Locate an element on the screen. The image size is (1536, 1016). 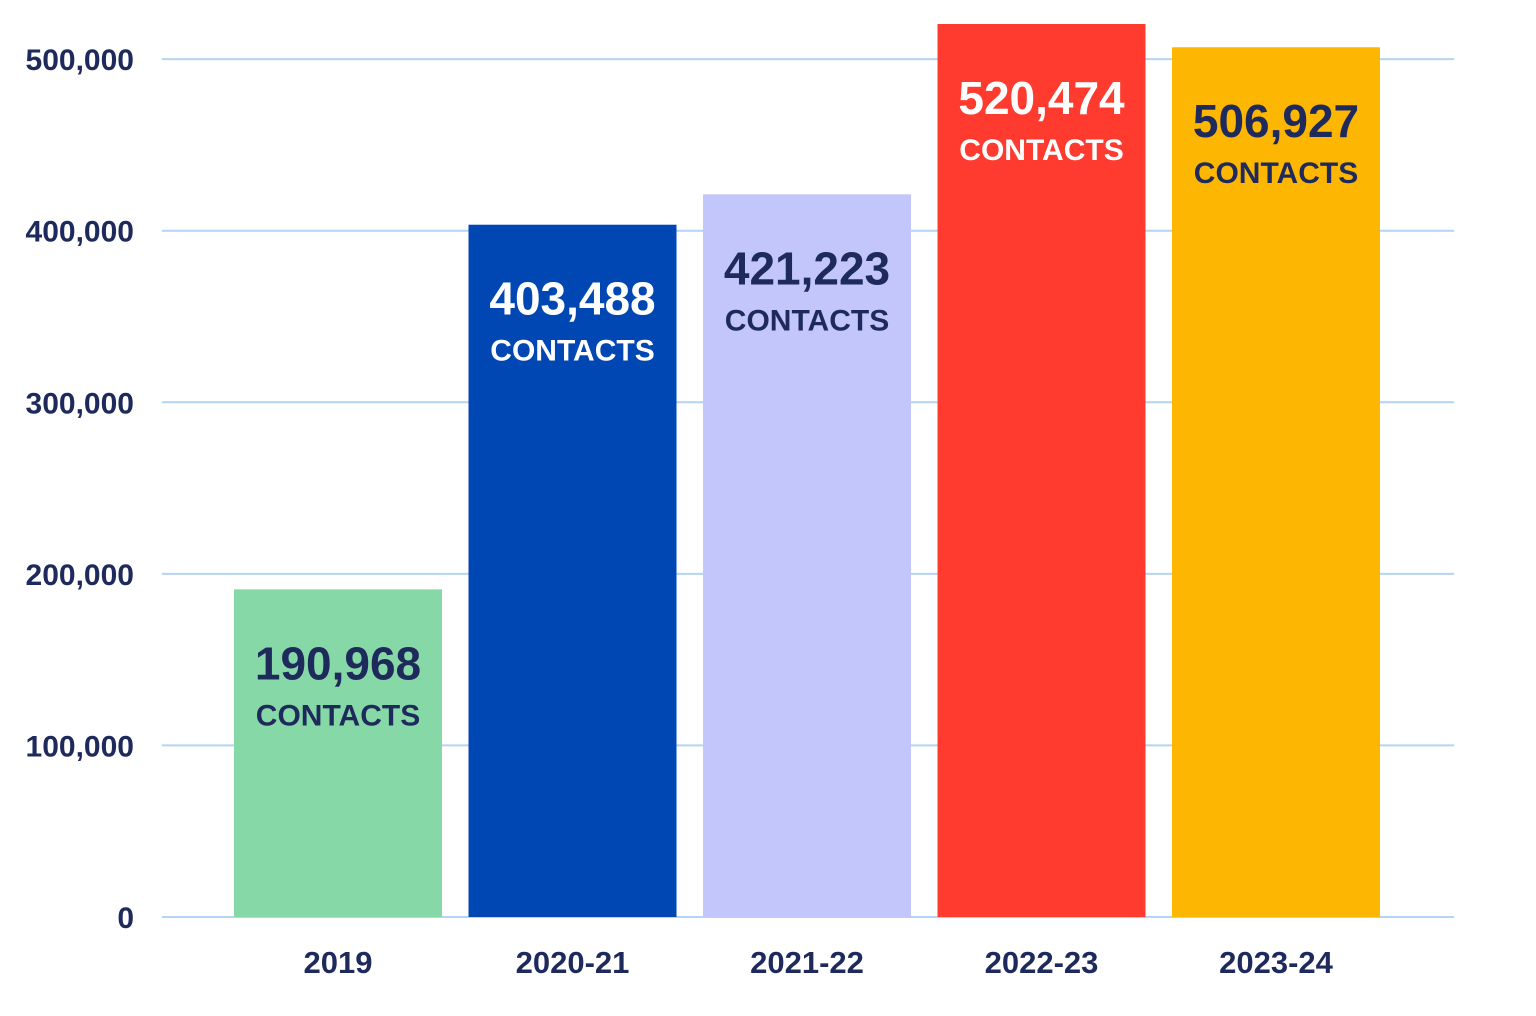
bar-value-label: 403,488 is located at coordinates (572, 299).